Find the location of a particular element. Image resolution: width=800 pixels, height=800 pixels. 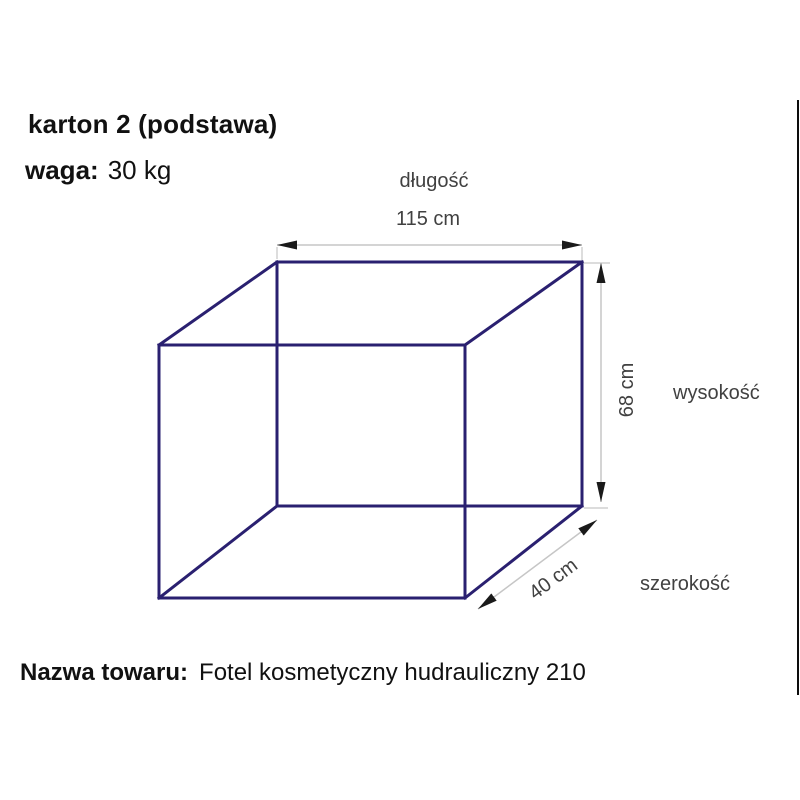

weight-value: 30 kg is located at coordinates (139, 170).